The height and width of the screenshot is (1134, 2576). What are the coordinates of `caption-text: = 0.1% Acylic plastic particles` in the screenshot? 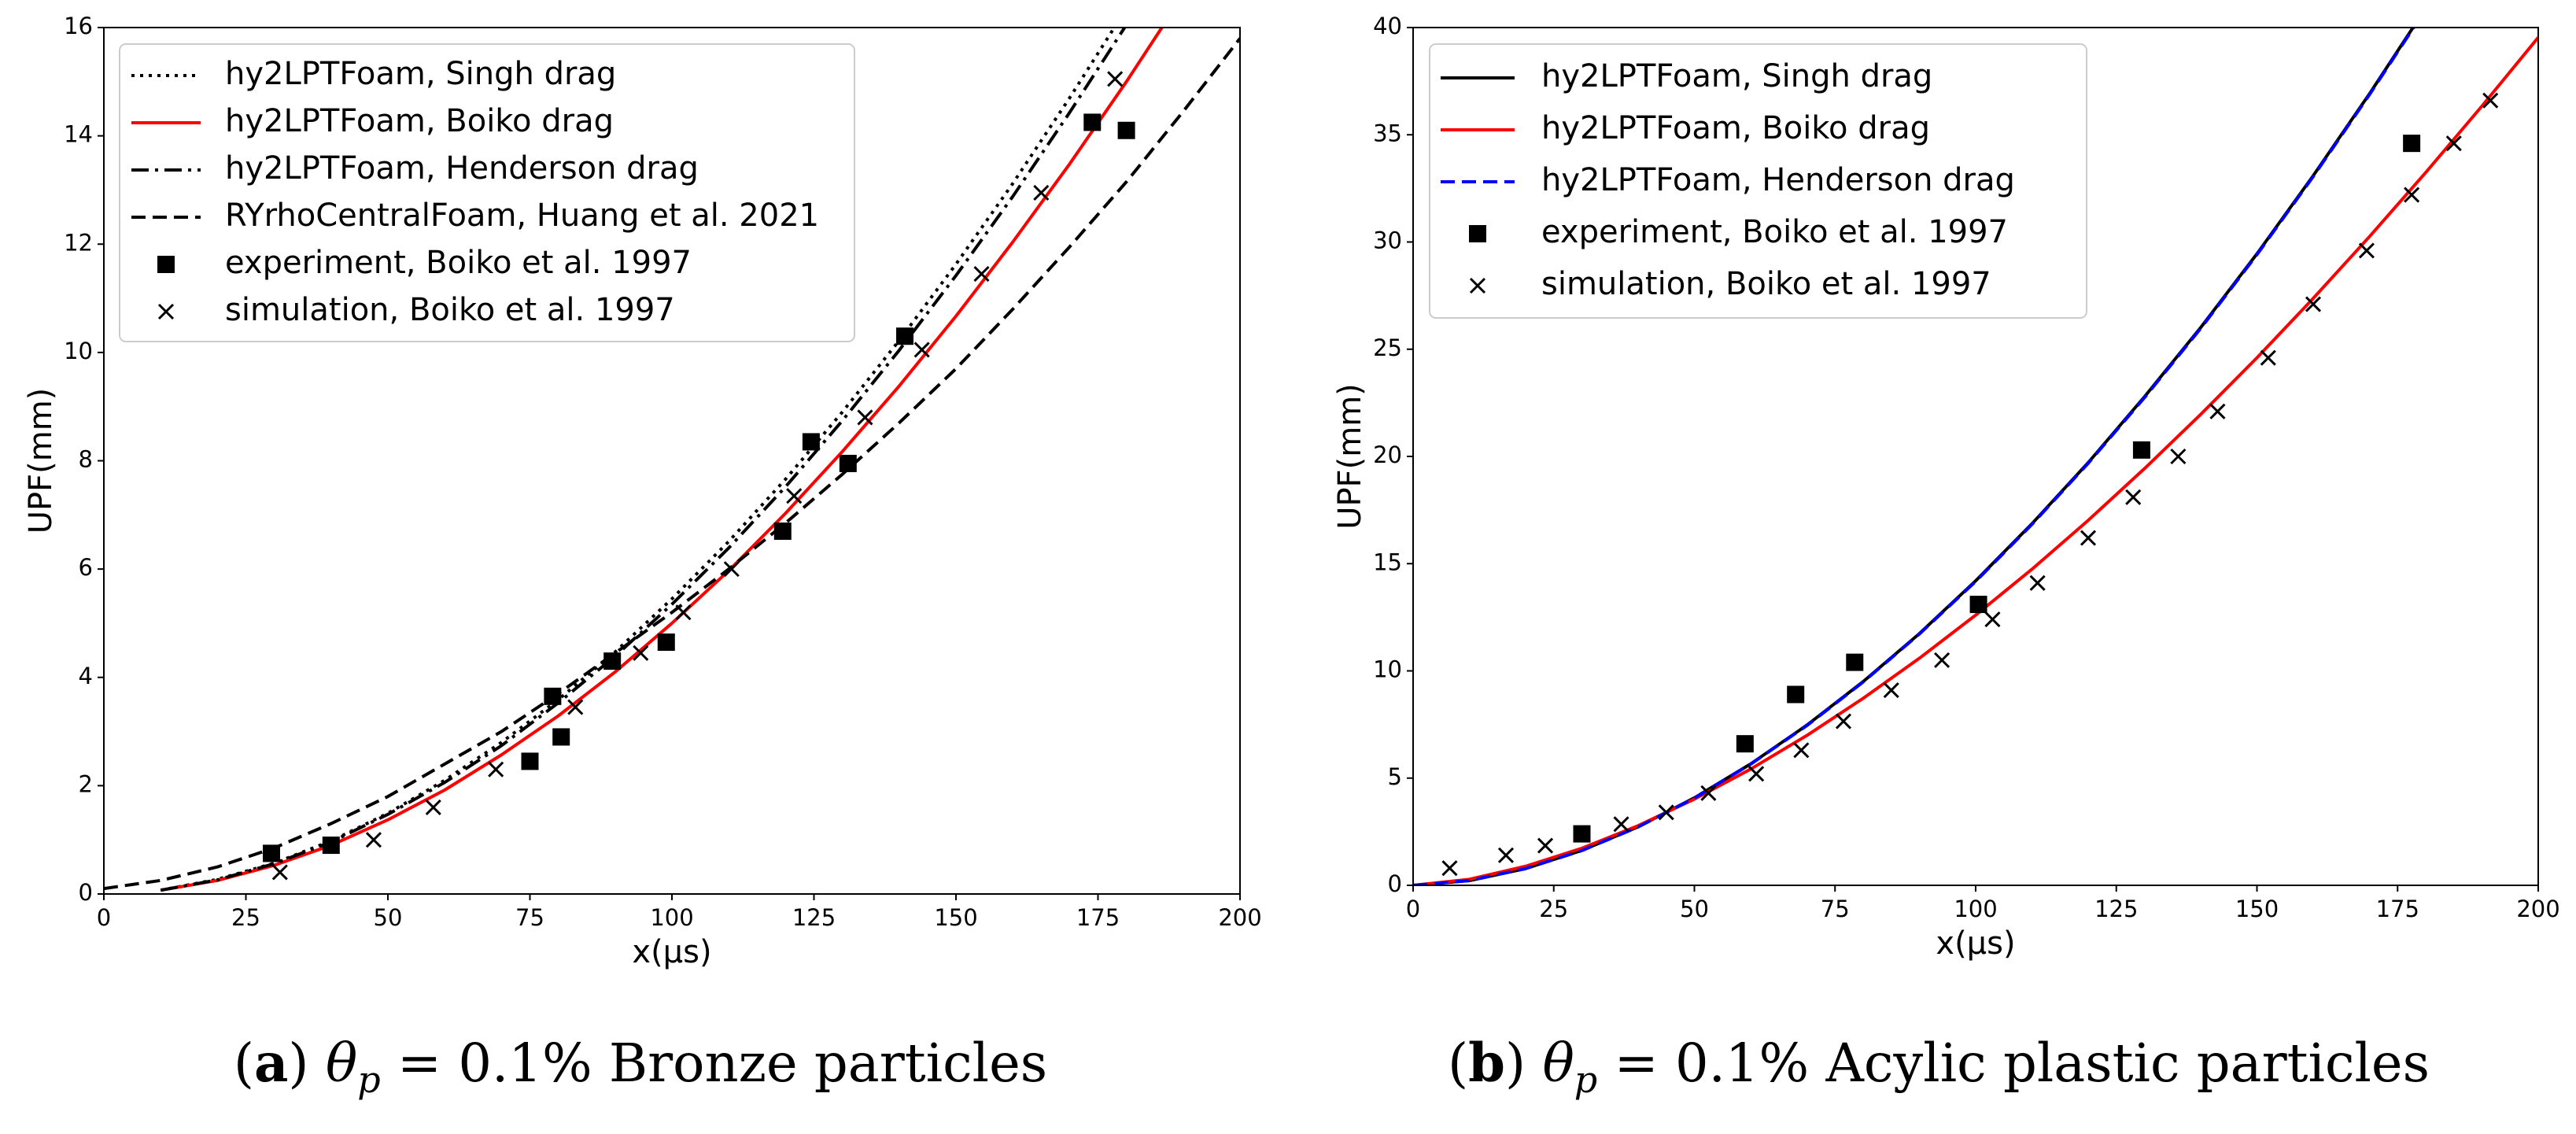 It's located at (2022, 1063).